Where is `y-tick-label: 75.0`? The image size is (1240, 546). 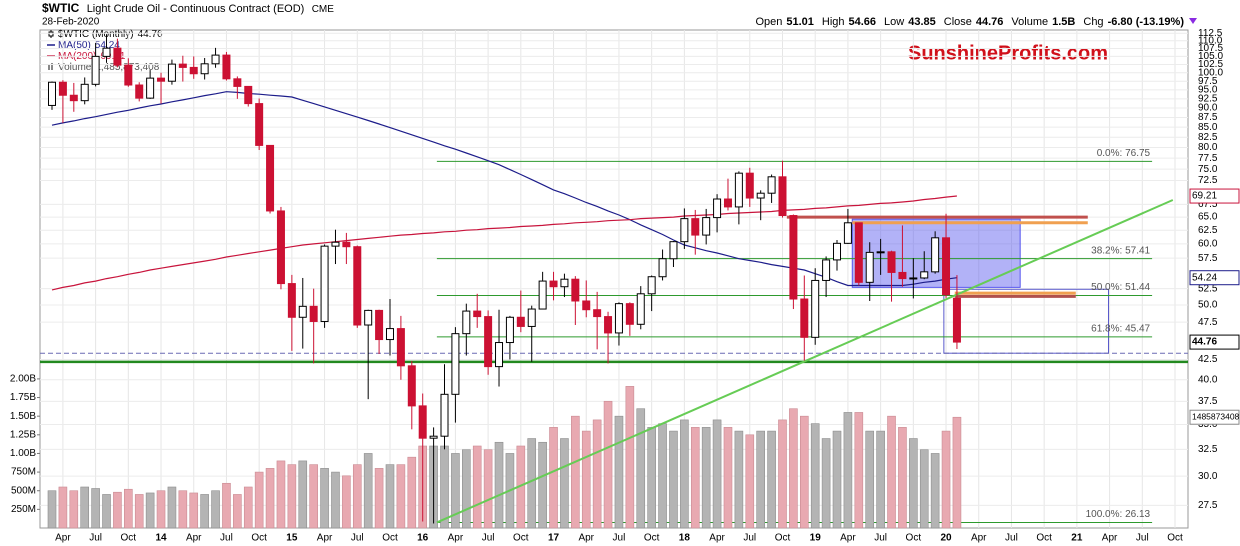
y-tick-label: 75.0 is located at coordinates (1208, 169).